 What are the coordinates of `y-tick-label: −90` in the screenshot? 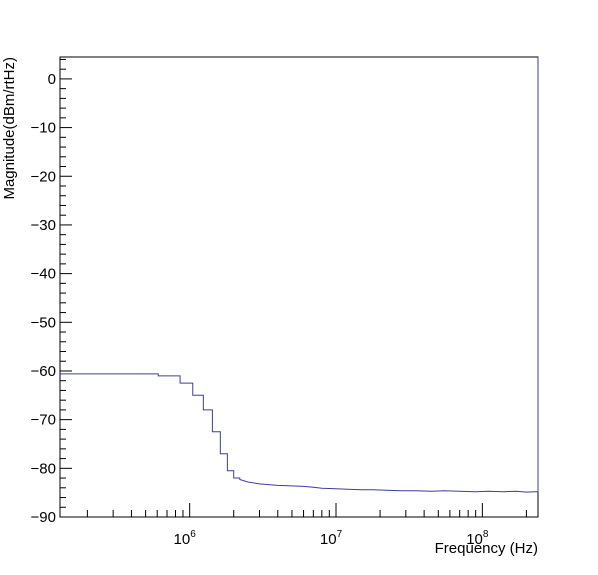 It's located at (43, 517).